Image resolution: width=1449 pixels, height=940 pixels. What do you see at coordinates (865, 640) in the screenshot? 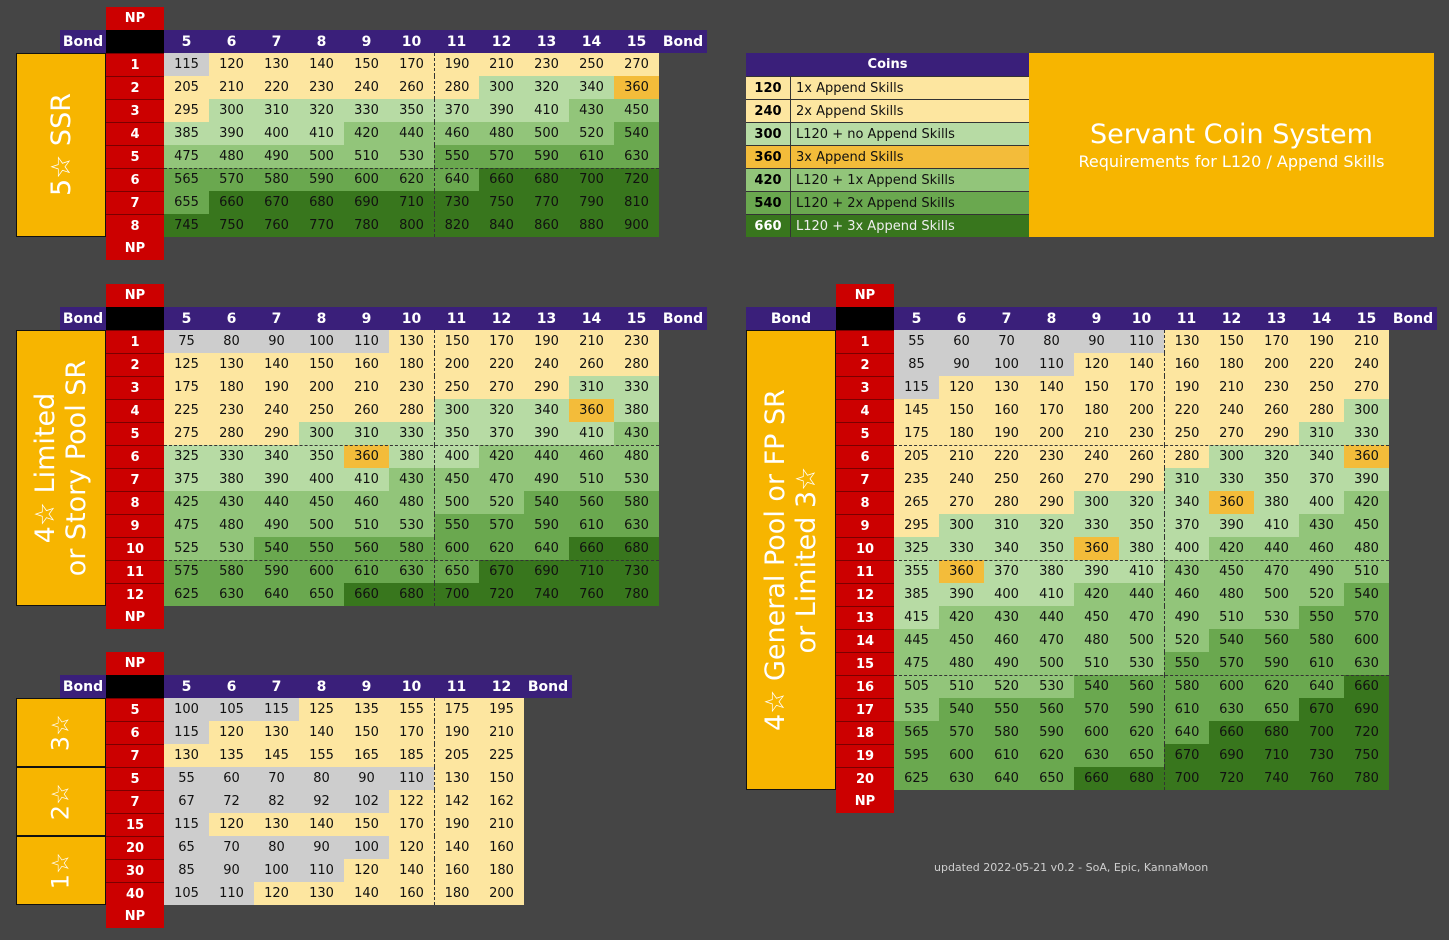
I see `np-row-label: 14` at bounding box center [865, 640].